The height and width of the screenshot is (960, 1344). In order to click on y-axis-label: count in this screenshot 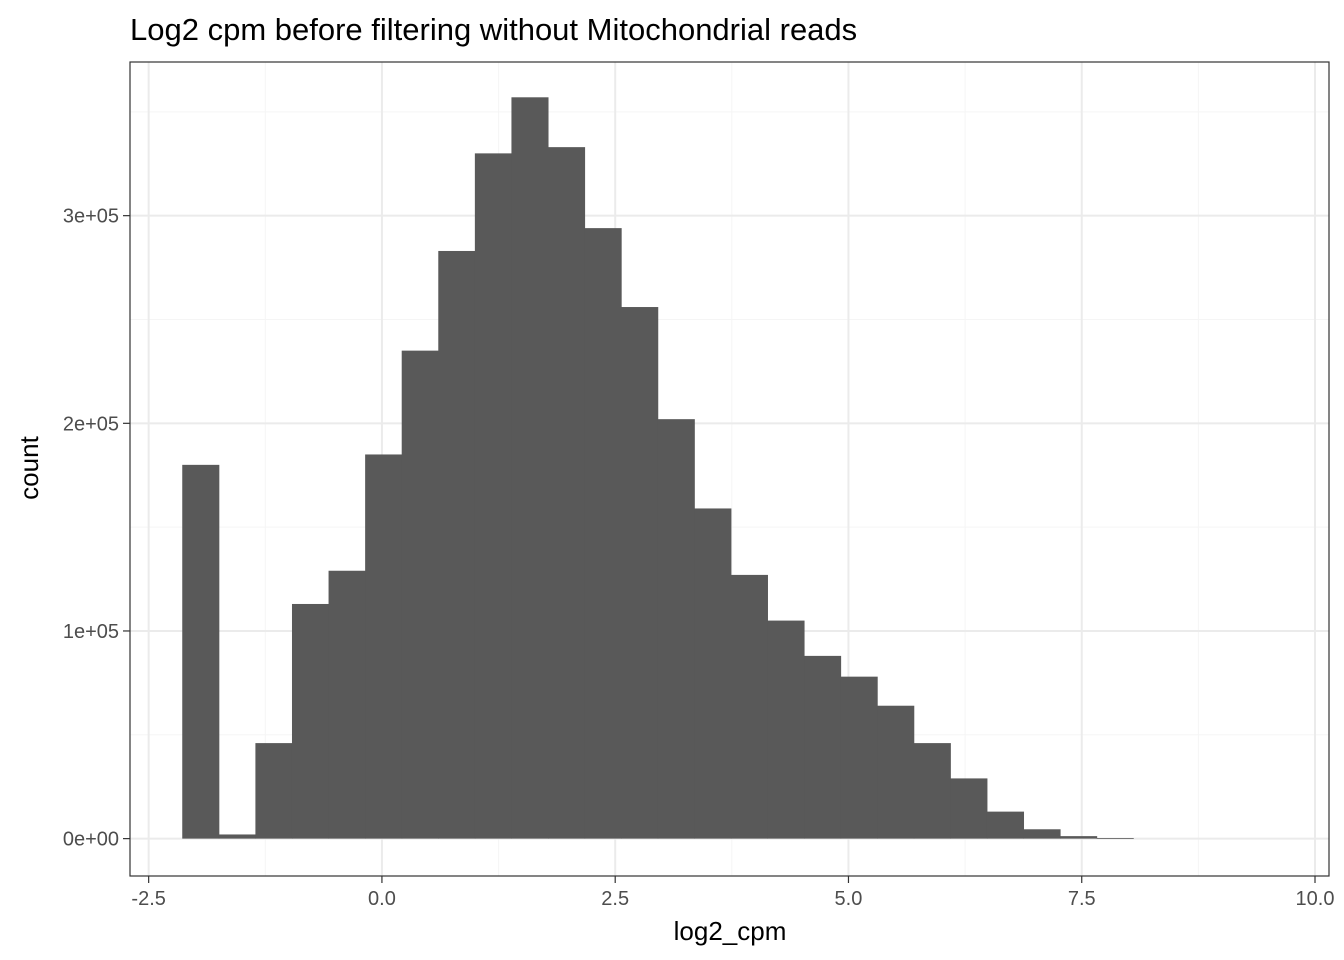, I will do `click(29, 467)`.